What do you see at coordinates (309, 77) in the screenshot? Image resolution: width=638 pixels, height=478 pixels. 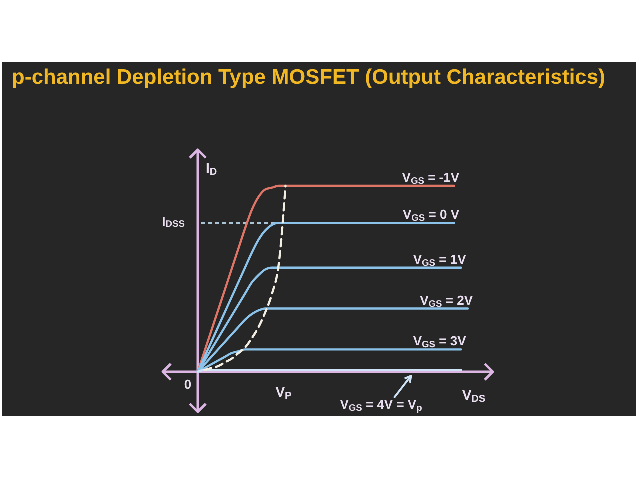 I see `chart-title: p-channel Depletion Type MOSFET (Output Characteristics)` at bounding box center [309, 77].